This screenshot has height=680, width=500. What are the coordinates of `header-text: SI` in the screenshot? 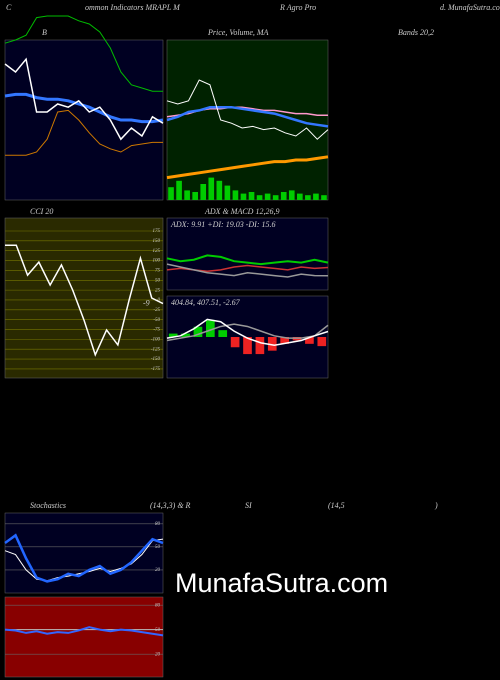 It's located at (248, 505).